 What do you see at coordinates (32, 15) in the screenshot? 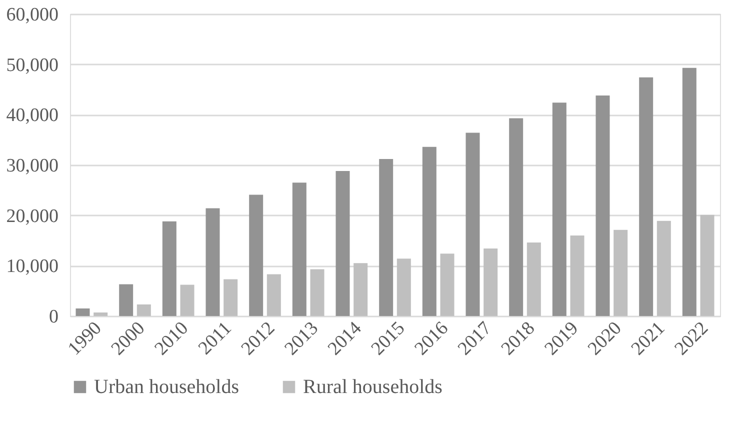
I see `y-tick-label: 60,000` at bounding box center [32, 15].